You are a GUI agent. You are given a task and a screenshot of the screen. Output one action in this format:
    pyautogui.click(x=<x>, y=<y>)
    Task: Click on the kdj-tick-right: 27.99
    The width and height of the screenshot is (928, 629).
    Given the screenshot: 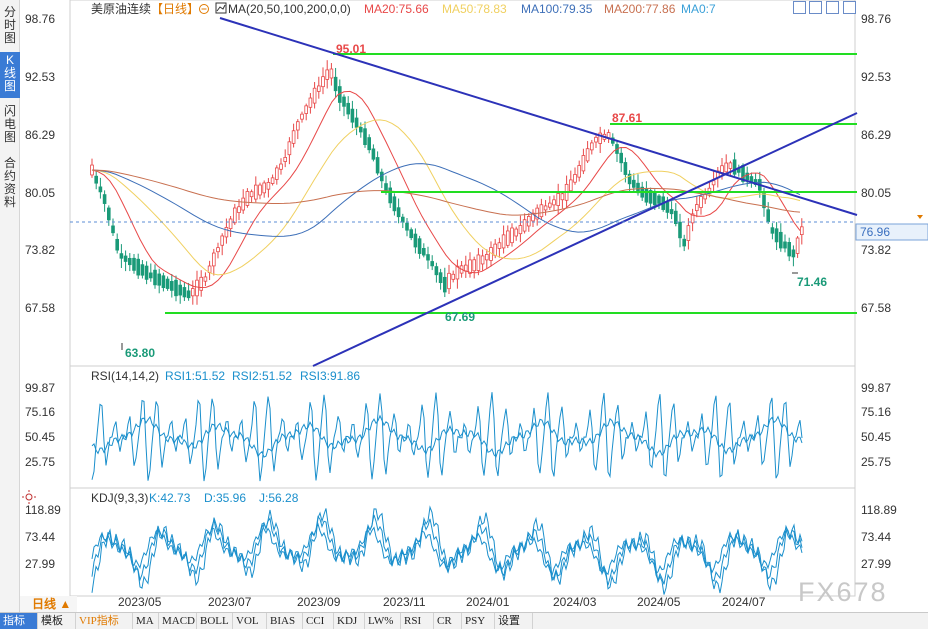 What is the action you would take?
    pyautogui.click(x=876, y=564)
    